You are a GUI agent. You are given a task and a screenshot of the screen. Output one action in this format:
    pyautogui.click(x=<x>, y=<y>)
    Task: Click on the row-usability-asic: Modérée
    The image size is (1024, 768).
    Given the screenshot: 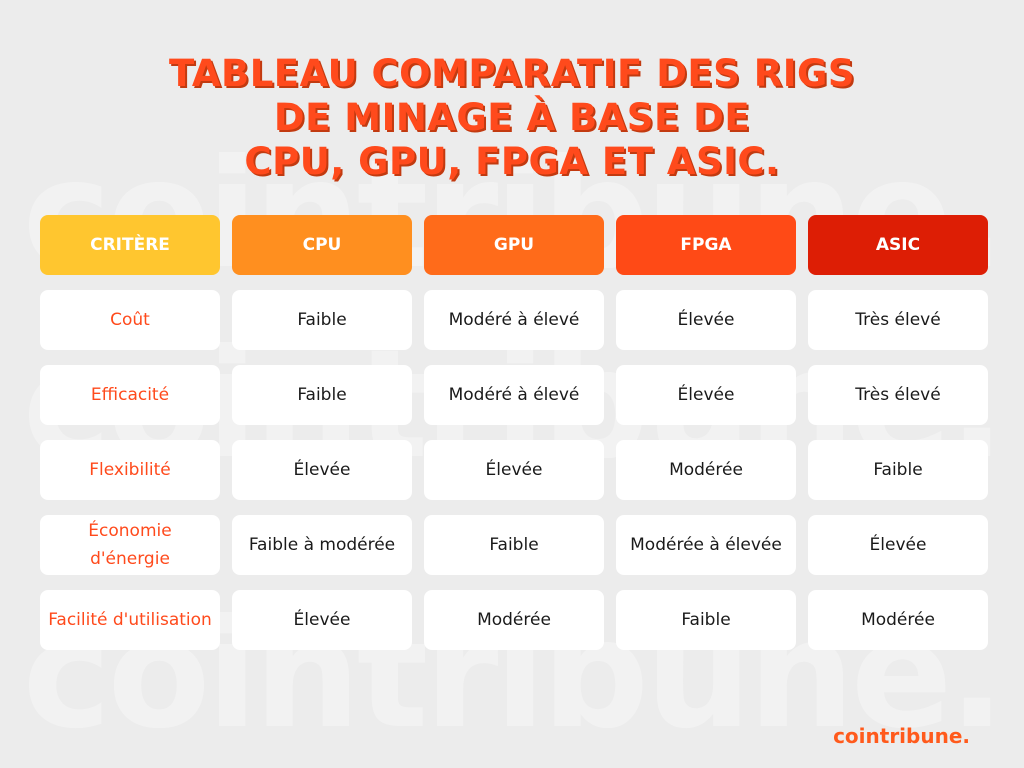 What is the action you would take?
    pyautogui.click(x=898, y=620)
    